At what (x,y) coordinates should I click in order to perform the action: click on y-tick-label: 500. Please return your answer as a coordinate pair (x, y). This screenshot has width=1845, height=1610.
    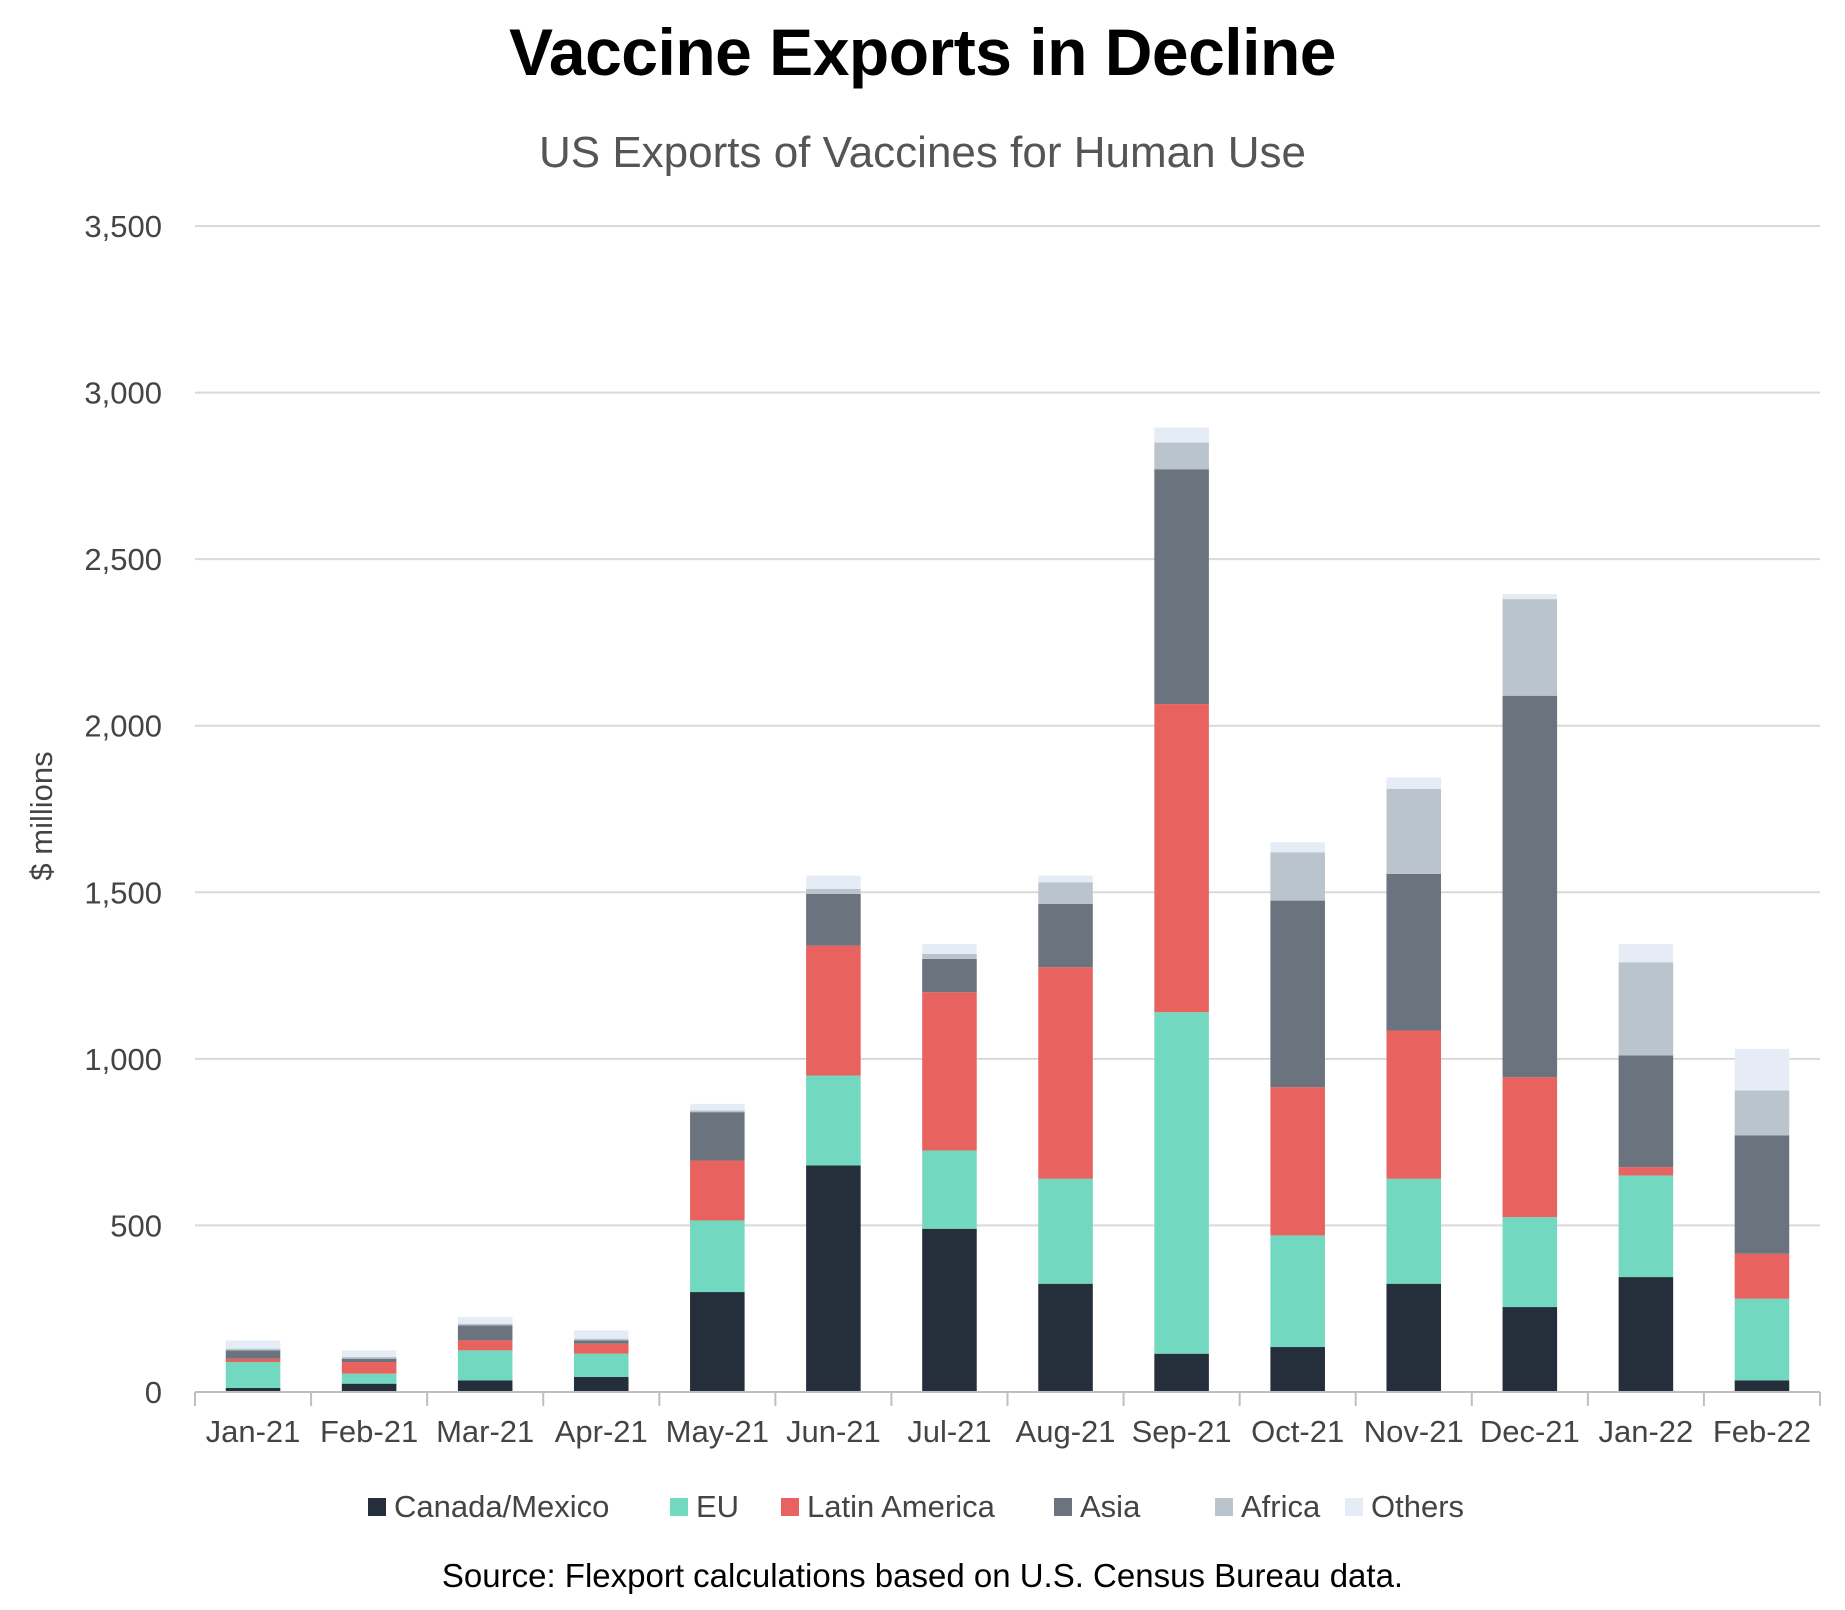
    Looking at the image, I should click on (136, 1225).